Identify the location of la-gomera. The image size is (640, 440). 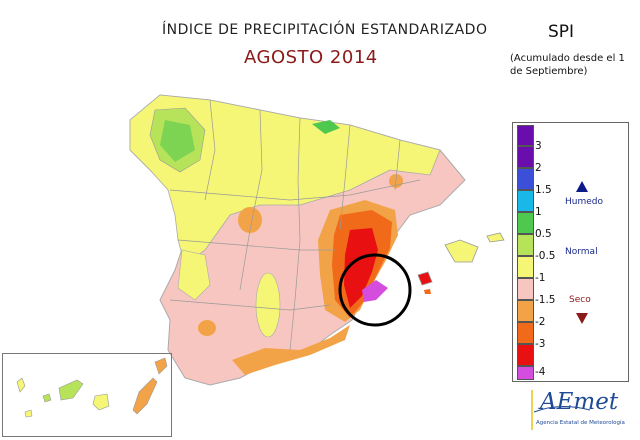
(47, 398).